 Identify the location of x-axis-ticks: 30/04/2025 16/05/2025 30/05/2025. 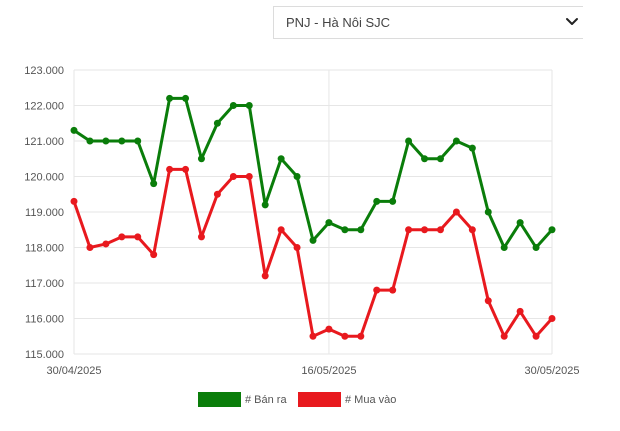
(312, 371).